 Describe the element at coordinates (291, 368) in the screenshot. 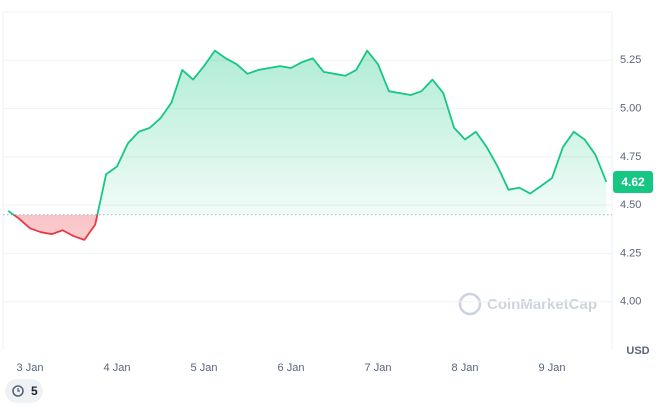

I see `x-tick-label: 6 Jan` at that location.